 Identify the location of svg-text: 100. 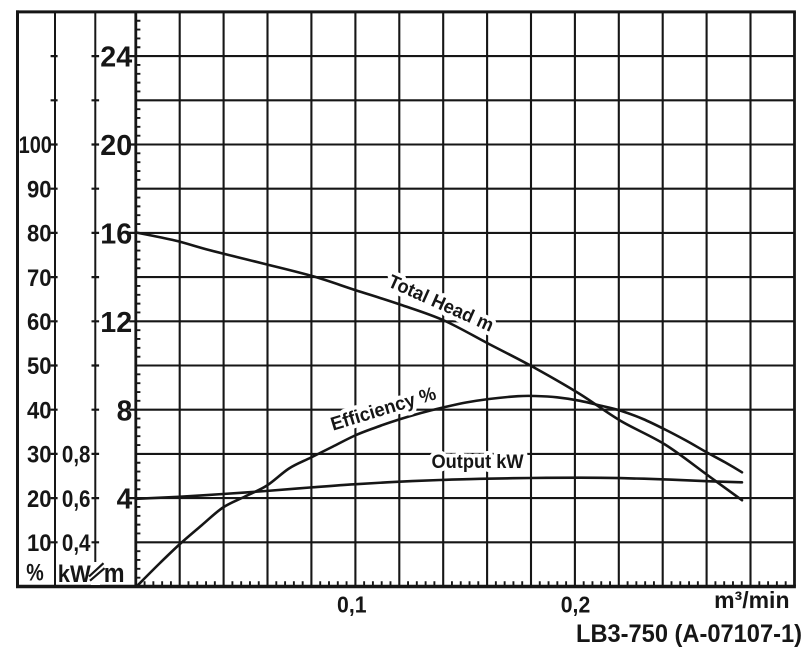
(35, 145).